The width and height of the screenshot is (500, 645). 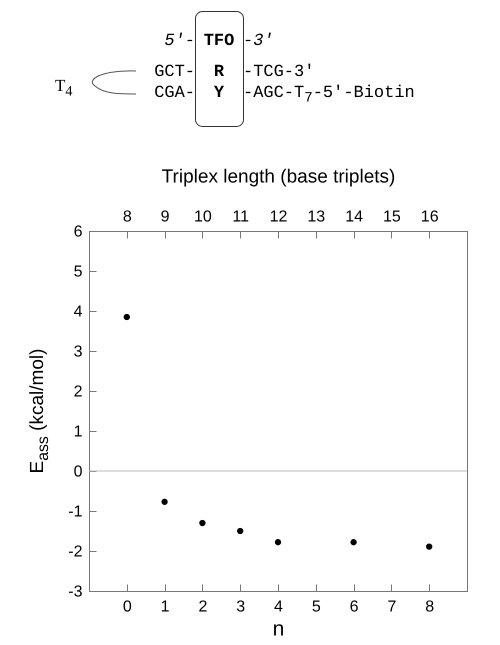 I want to click on text: R, so click(x=219, y=73).